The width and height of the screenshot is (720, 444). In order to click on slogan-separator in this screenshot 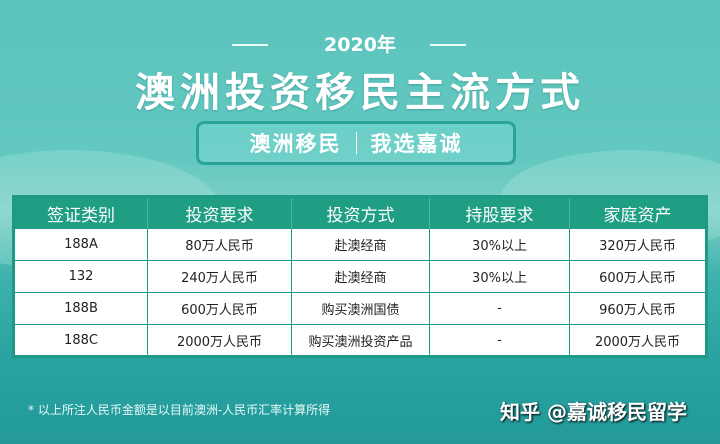, I will do `click(356, 143)`.